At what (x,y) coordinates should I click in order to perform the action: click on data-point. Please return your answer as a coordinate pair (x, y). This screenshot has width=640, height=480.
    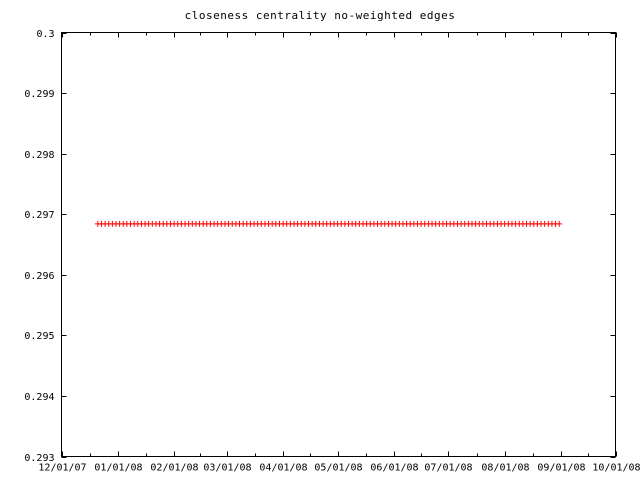
    Looking at the image, I should click on (559, 223).